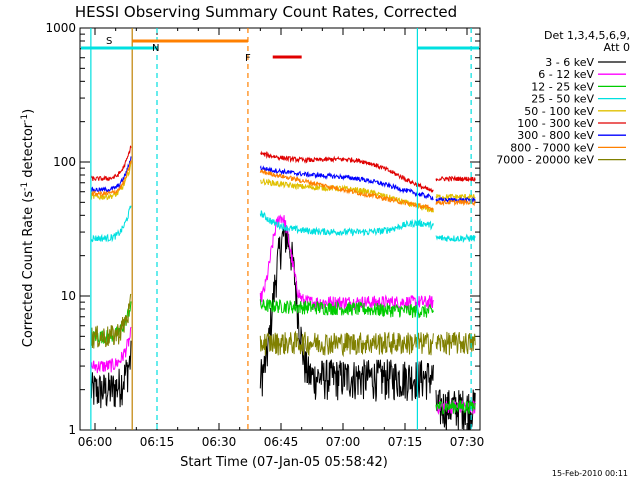  Describe the element at coordinates (95, 442) in the screenshot. I see `x-tick-label-0: 06:00` at that location.